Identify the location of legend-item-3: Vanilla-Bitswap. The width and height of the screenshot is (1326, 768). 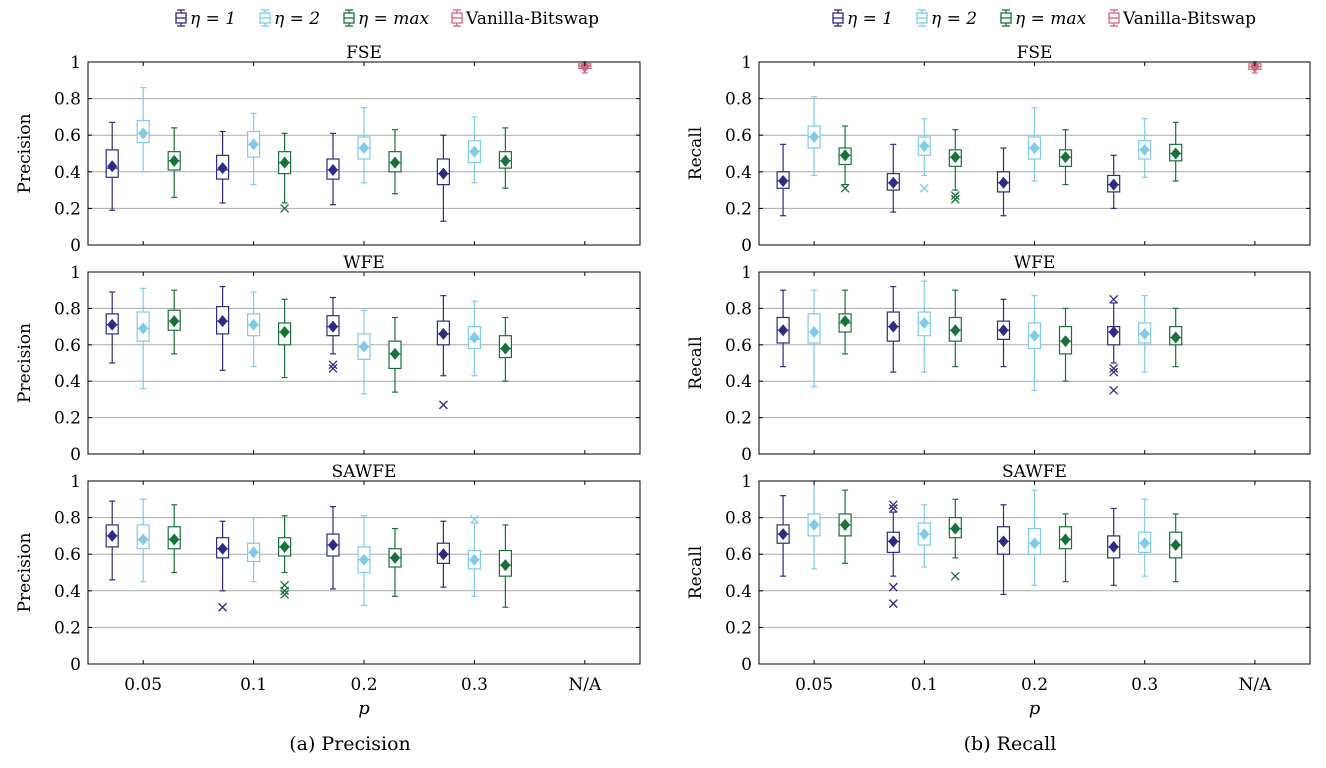
(1182, 19).